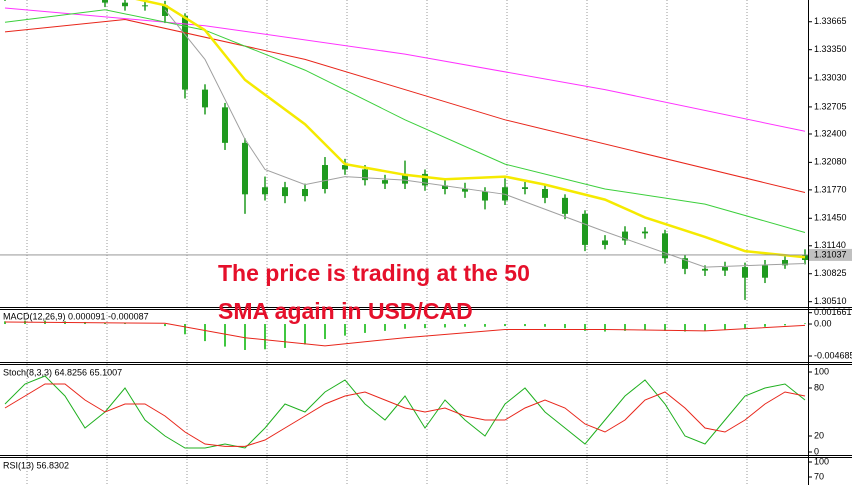 Image resolution: width=852 pixels, height=485 pixels. What do you see at coordinates (62, 372) in the screenshot?
I see `indicator-label: Stoch(8,3,3) 64.8256 65.1007` at bounding box center [62, 372].